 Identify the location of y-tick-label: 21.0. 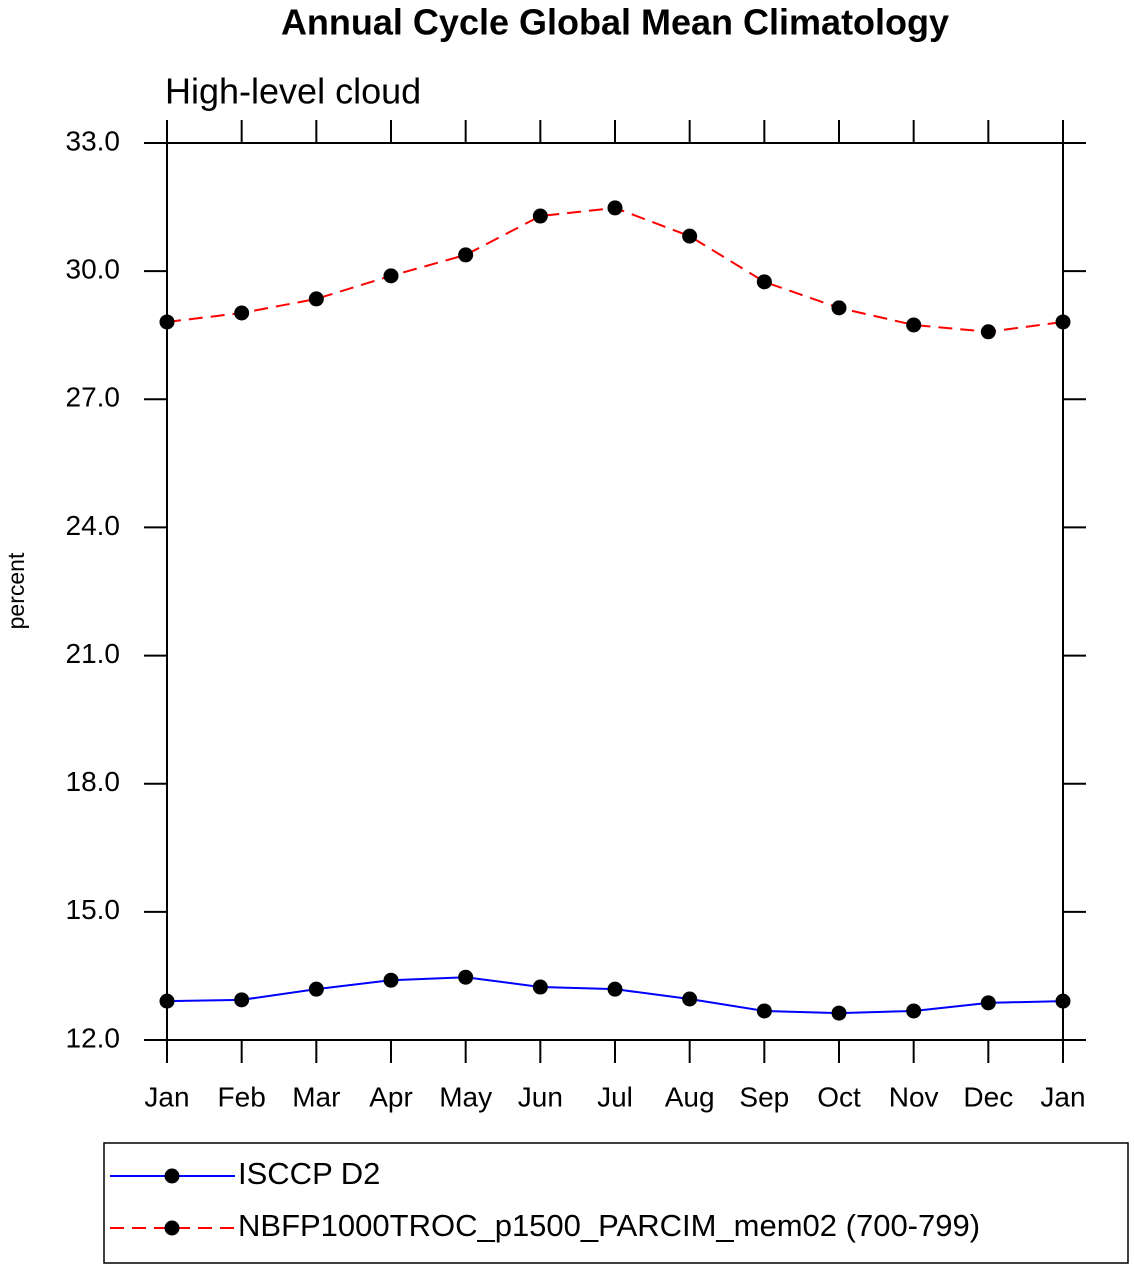
(93, 653).